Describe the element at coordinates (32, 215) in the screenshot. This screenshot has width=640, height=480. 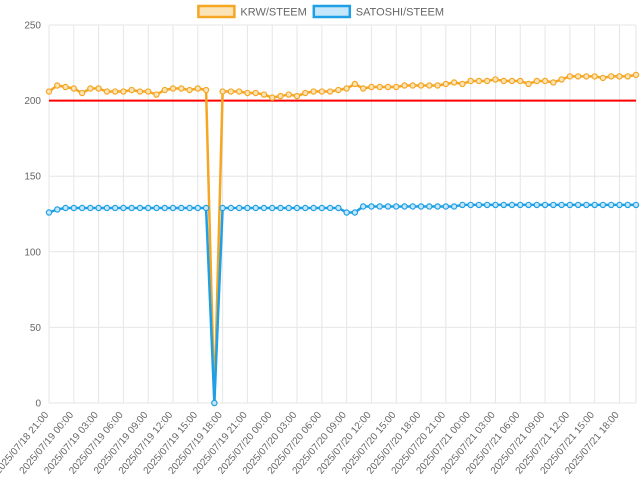
I see `y-axis: 0 50 100 150 200 250` at that location.